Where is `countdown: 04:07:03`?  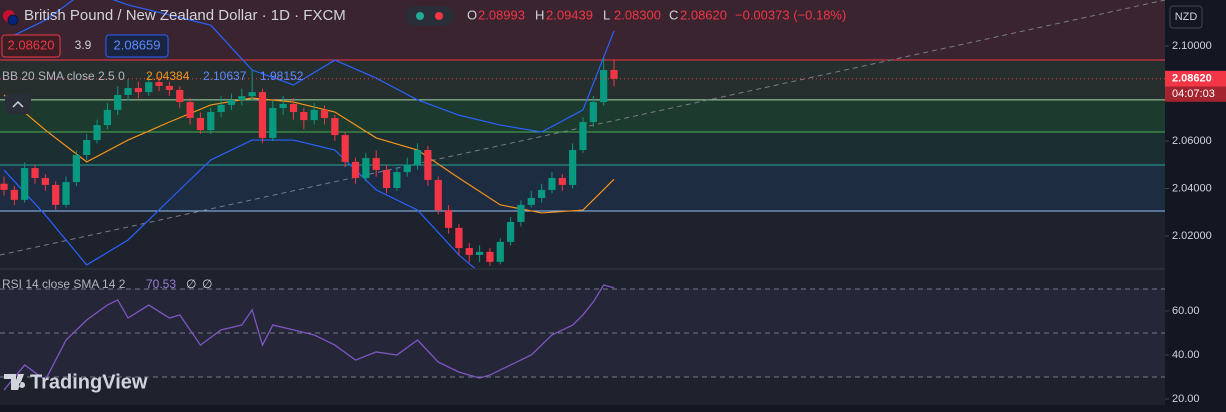
countdown: 04:07:03 is located at coordinates (1193, 94).